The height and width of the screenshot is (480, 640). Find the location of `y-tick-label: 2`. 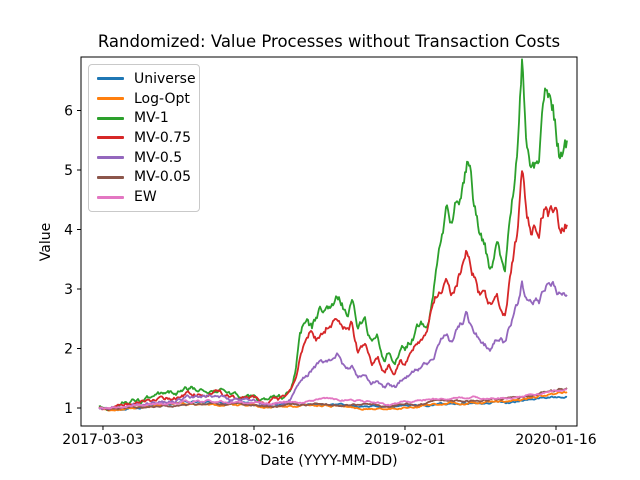

y-tick-label: 2 is located at coordinates (68, 350).